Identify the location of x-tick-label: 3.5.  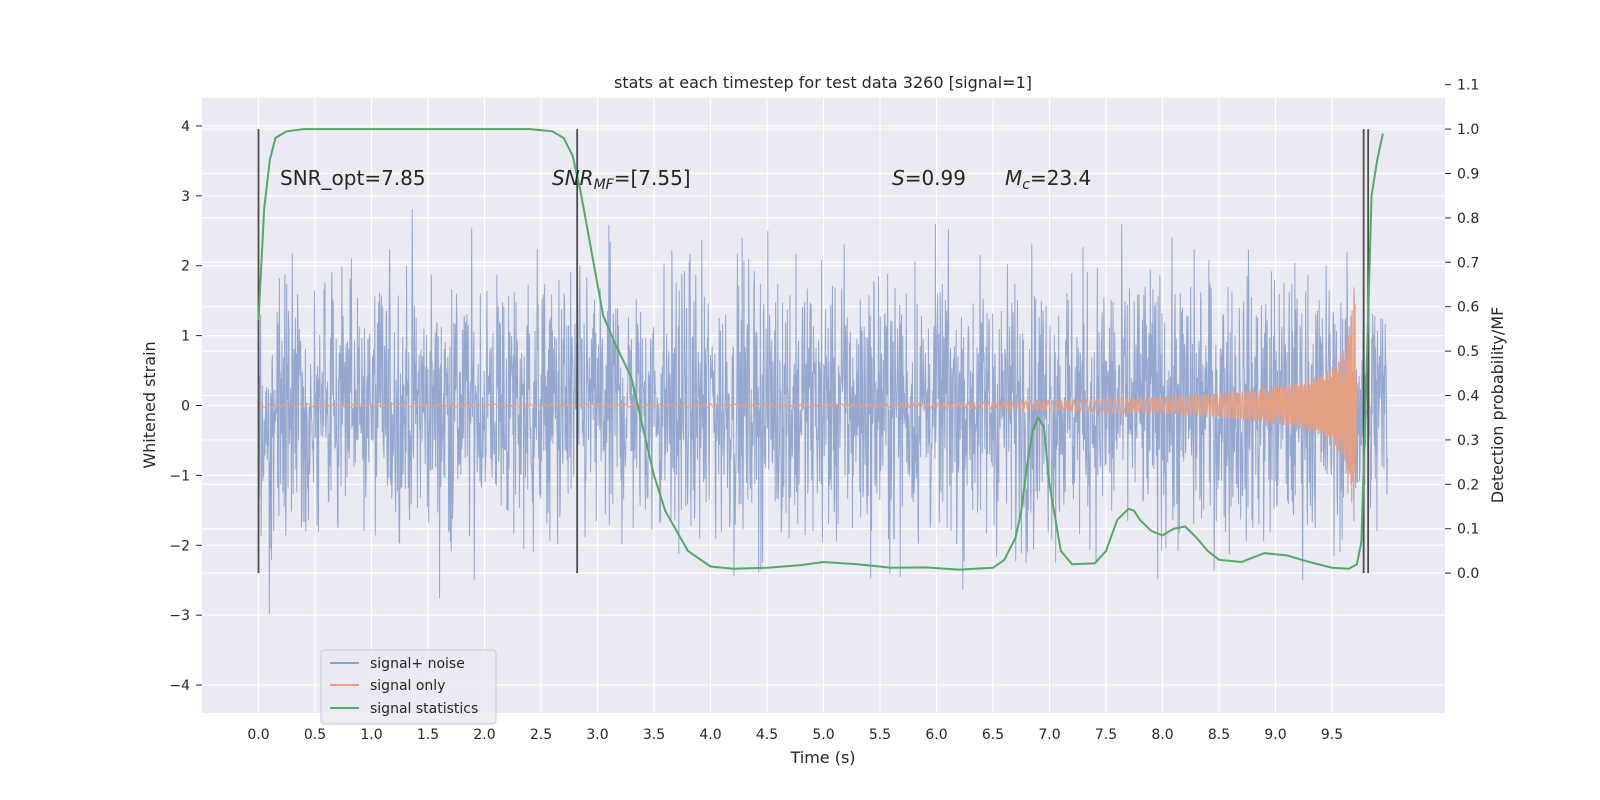
(654, 735).